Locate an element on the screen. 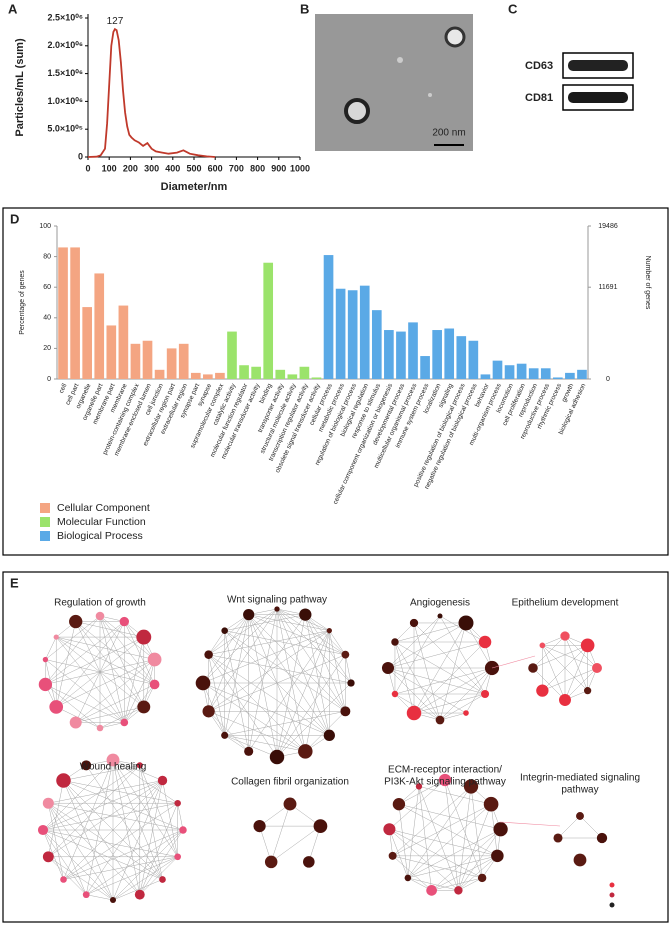 Image resolution: width=671 pixels, height=927 pixels. network is located at coordinates (580, 839).